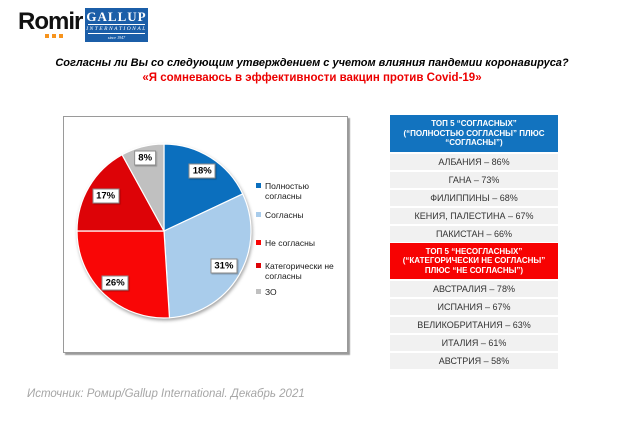 This screenshot has height=432, width=624. I want to click on gallup-logo-subtitle: INTERNATIONAL, so click(116, 29).